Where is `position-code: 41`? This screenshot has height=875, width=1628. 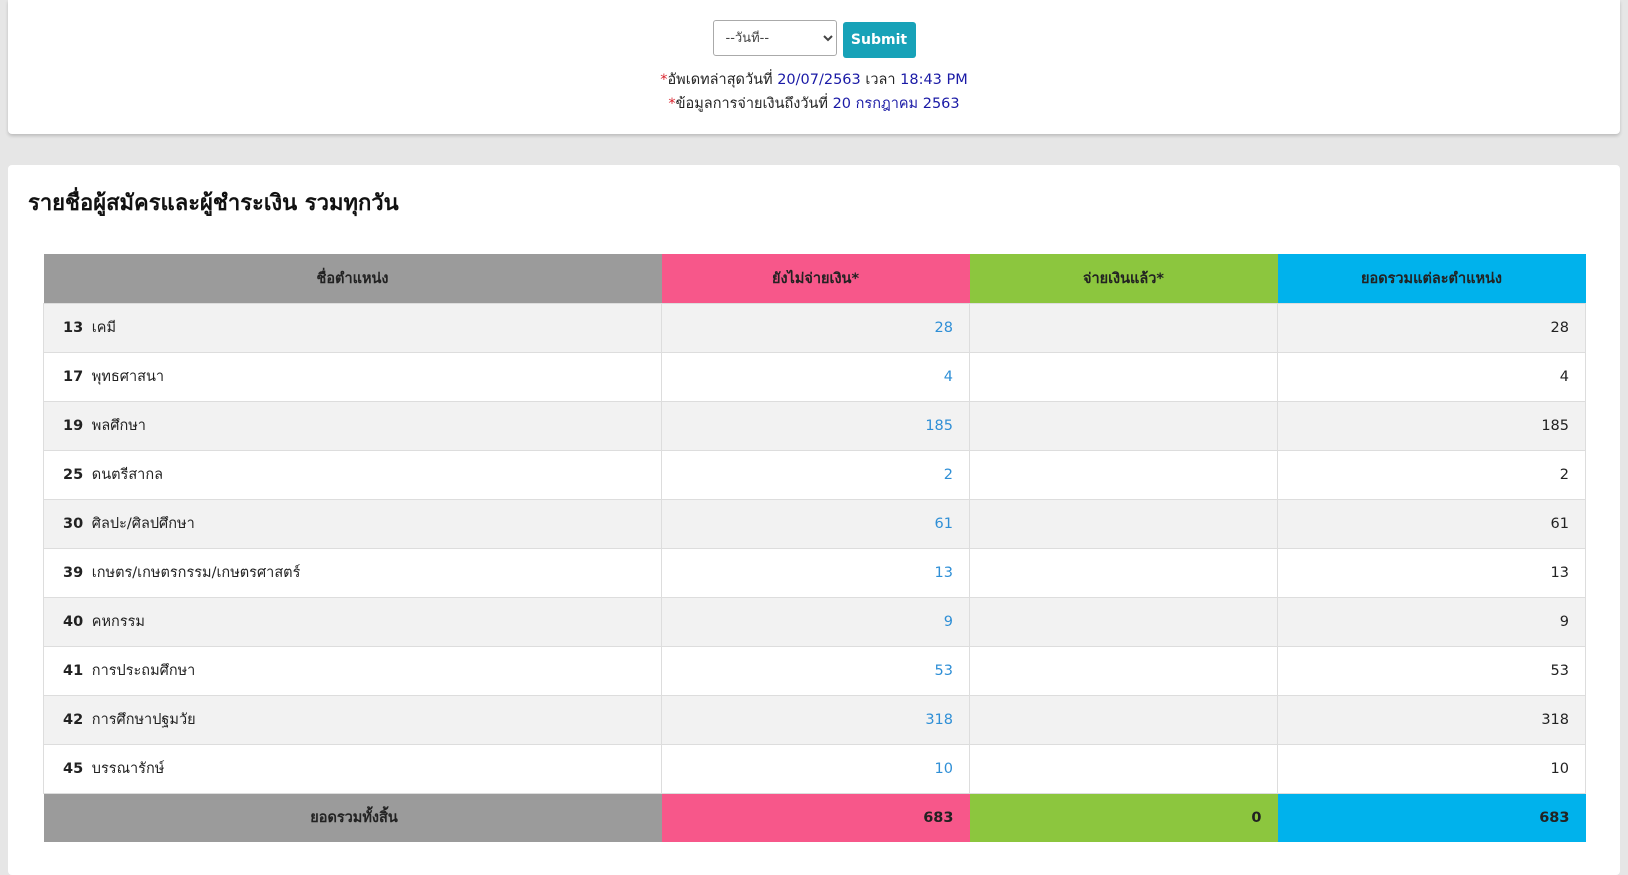
position-code: 41 is located at coordinates (73, 671).